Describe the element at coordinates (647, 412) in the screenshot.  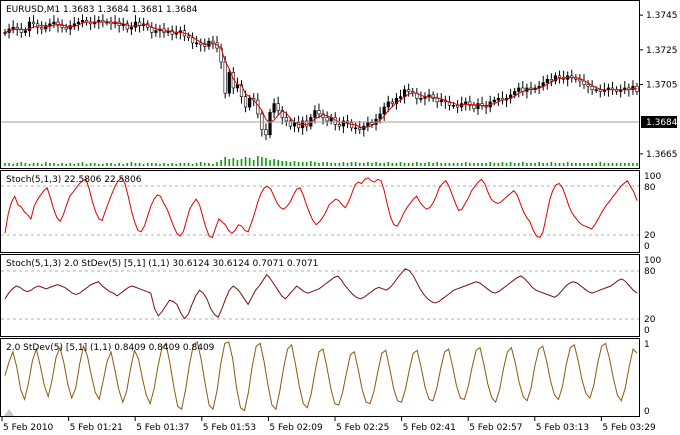
I see `stdev-axis-0: 0` at that location.